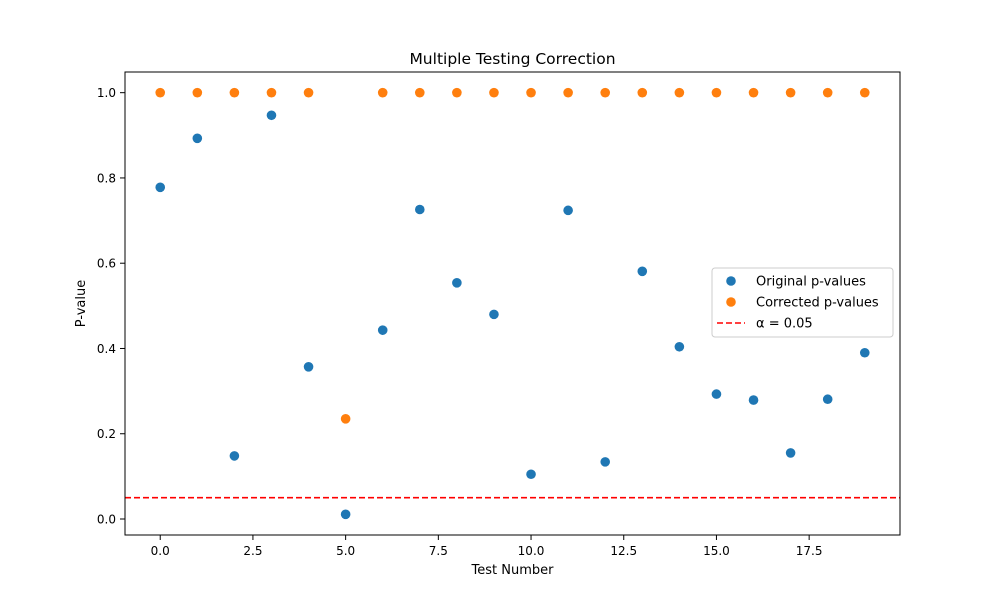  What do you see at coordinates (731, 302) in the screenshot?
I see `legend-marker-corrected` at bounding box center [731, 302].